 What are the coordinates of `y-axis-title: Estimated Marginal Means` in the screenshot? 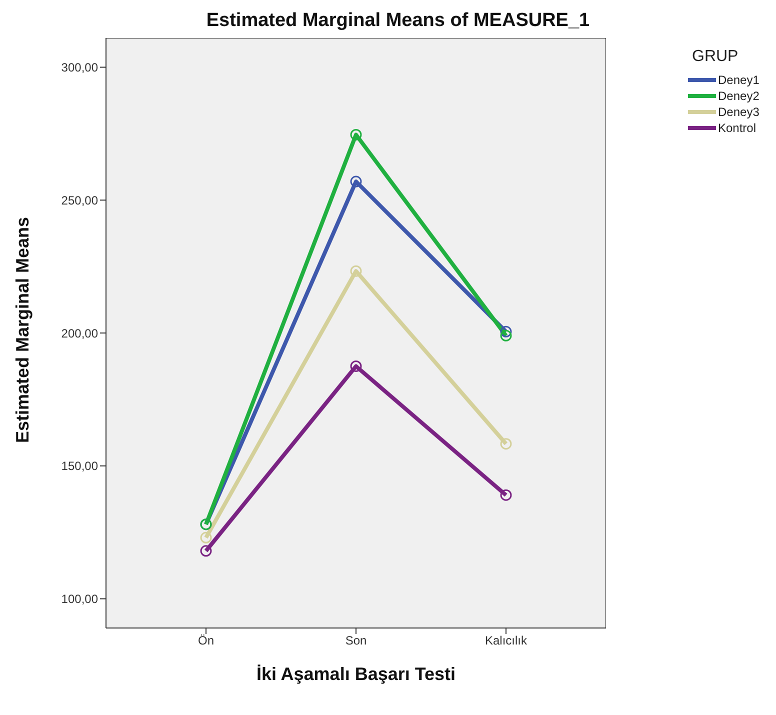 It's located at (22, 329).